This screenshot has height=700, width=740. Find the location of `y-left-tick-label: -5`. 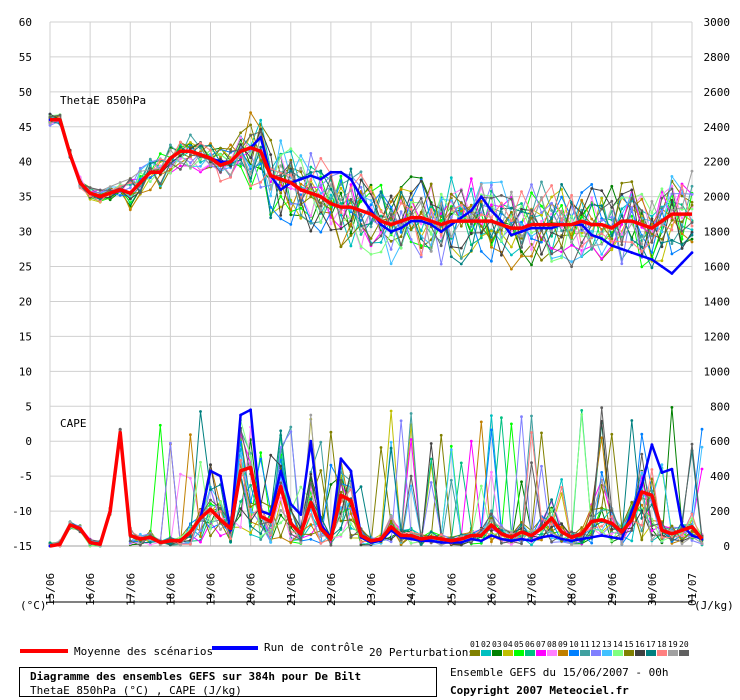

y-left-tick-label: -5 is located at coordinates (25, 476).